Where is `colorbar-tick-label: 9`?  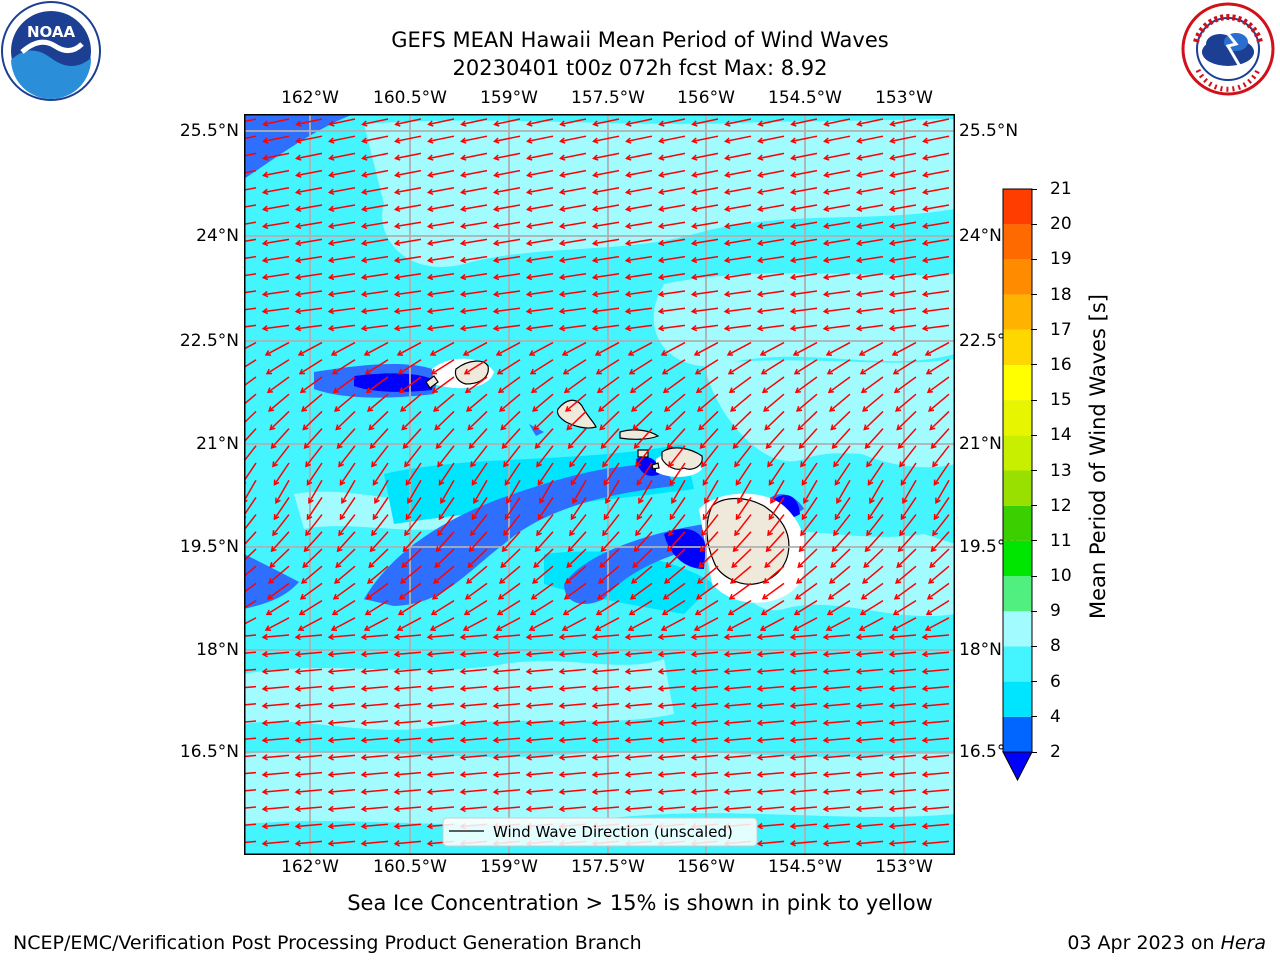
colorbar-tick-label: 9 is located at coordinates (1055, 611).